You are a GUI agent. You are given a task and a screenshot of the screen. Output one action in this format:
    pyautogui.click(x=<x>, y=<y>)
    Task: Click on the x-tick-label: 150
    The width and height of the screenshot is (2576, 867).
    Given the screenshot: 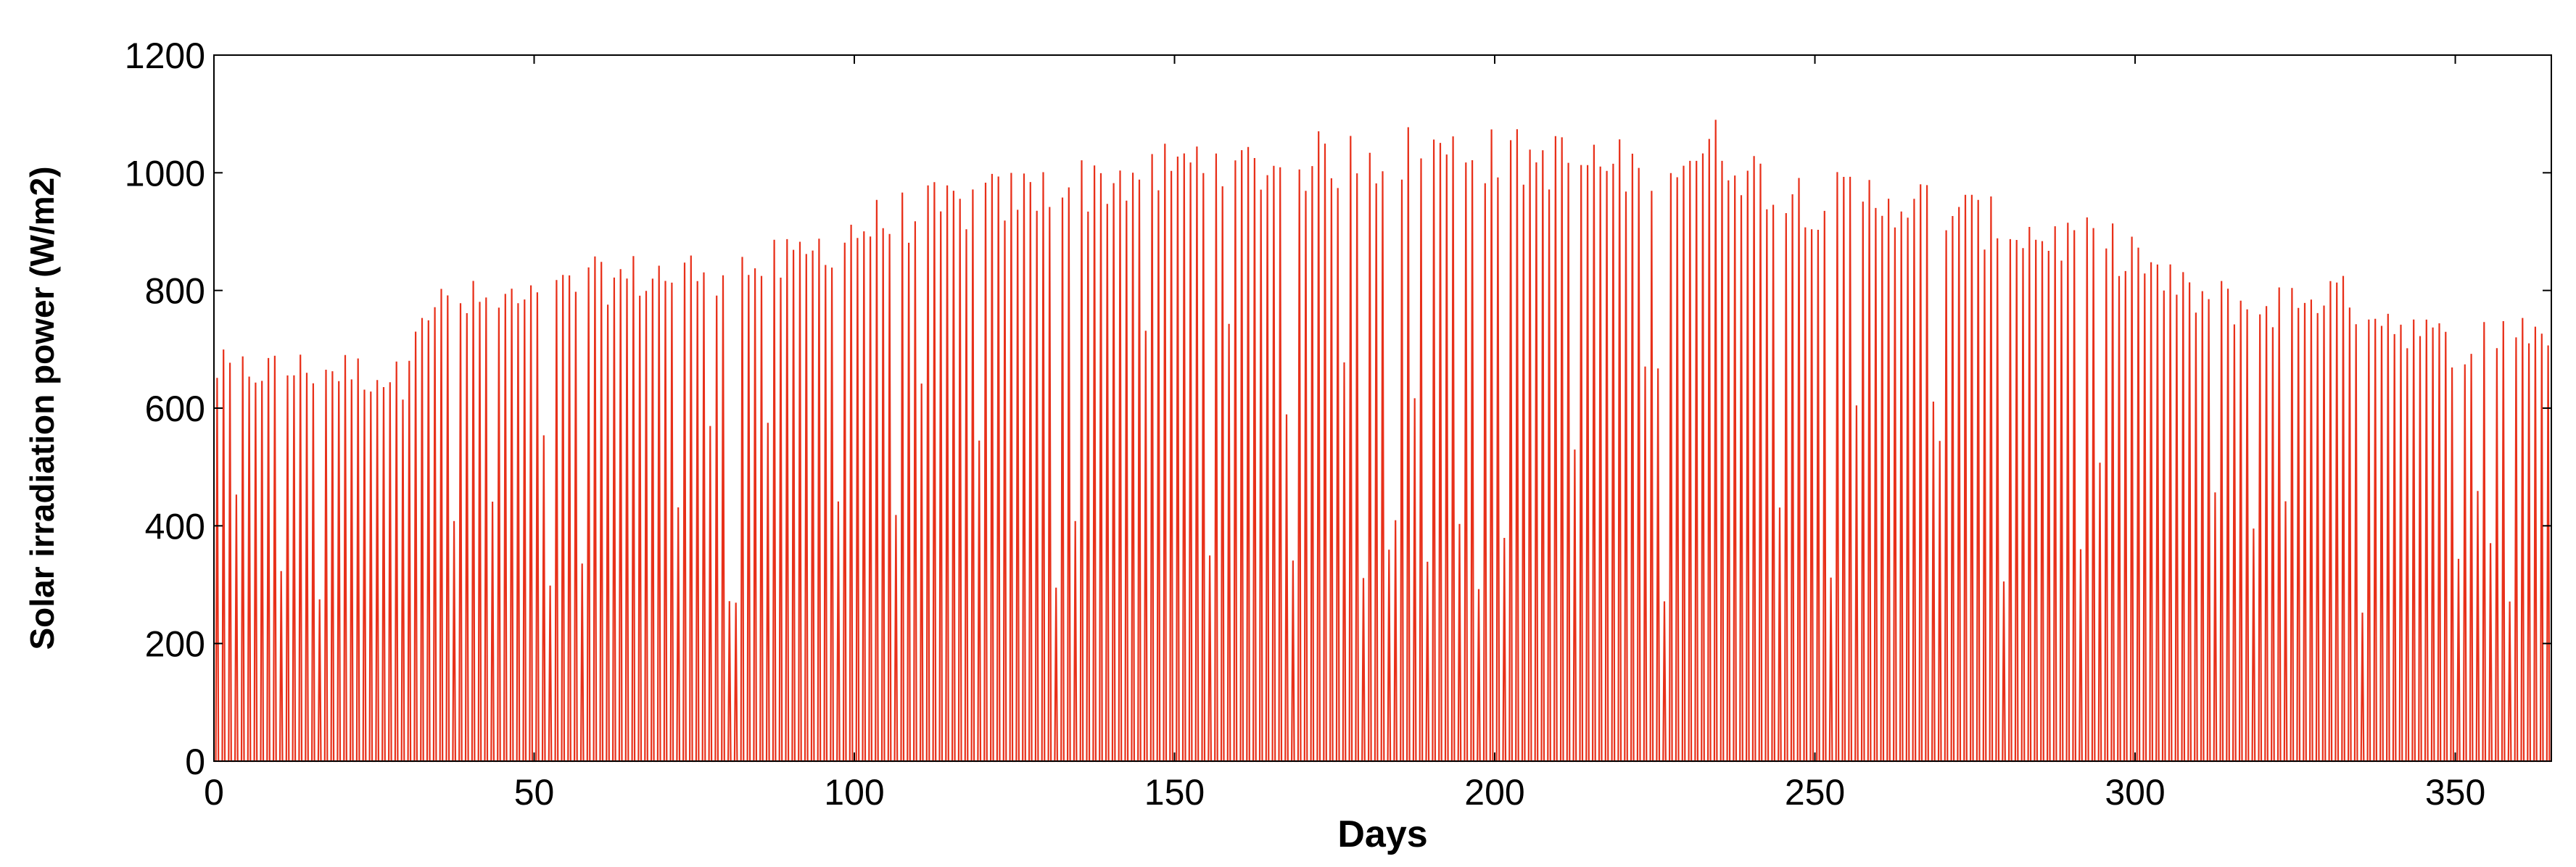 What is the action you would take?
    pyautogui.click(x=1174, y=792)
    